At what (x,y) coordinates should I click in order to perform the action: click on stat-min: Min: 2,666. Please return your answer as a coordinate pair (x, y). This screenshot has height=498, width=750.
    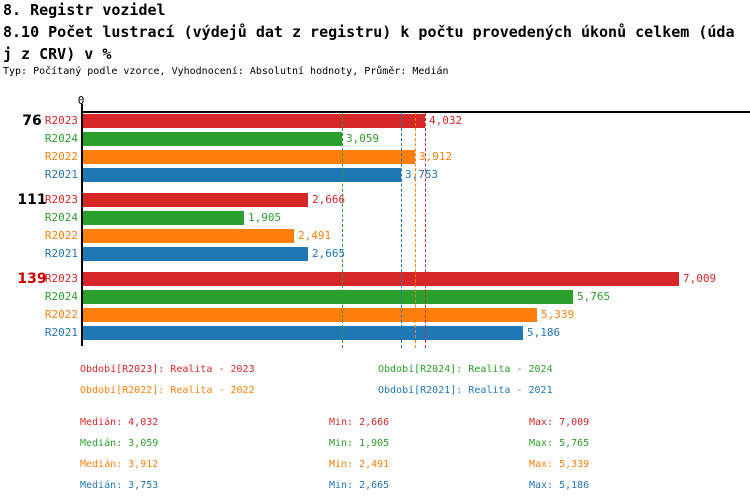
    Looking at the image, I should click on (359, 422).